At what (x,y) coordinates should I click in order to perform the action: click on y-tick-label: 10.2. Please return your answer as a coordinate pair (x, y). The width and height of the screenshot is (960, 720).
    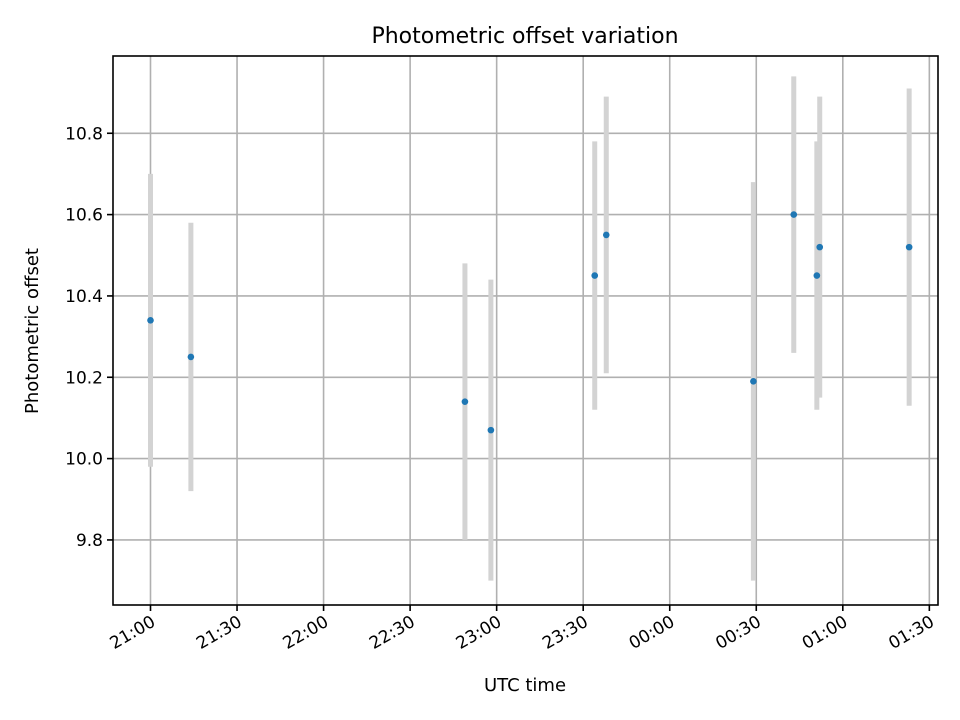
    Looking at the image, I should click on (84, 378).